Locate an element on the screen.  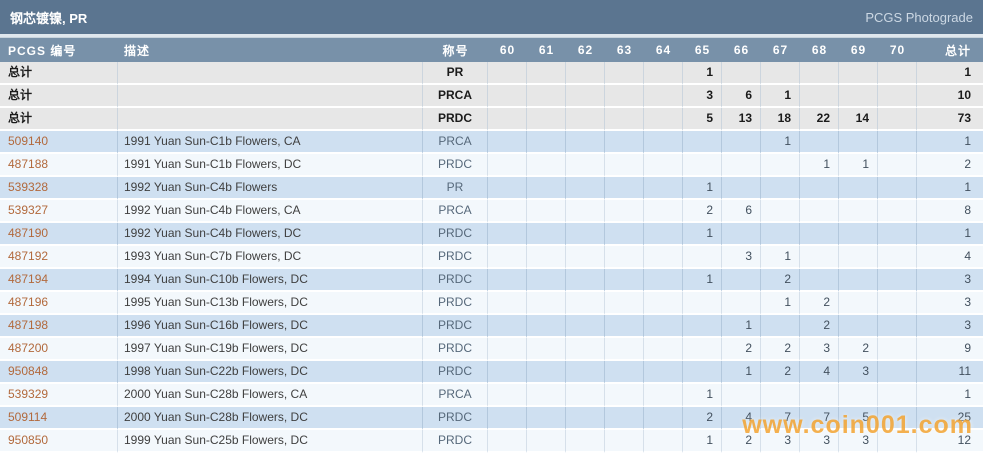
grade-66-cell: 6 is located at coordinates (741, 211).